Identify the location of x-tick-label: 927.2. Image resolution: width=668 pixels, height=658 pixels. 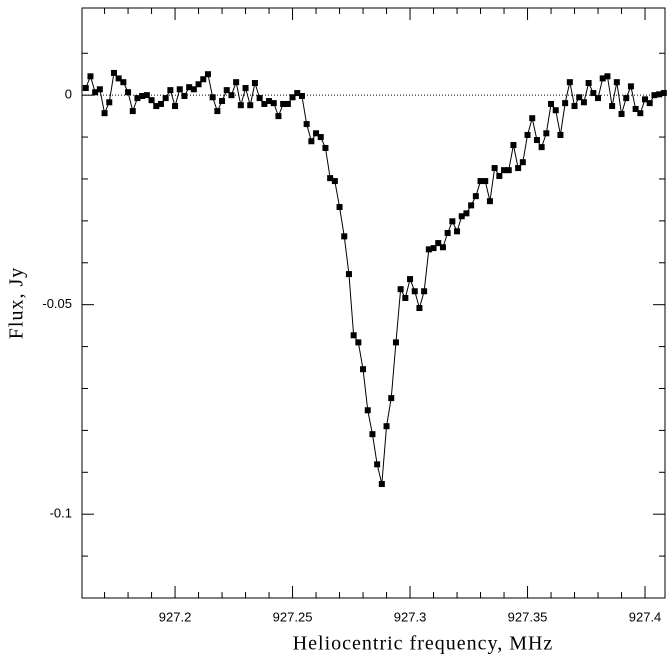
(175, 616).